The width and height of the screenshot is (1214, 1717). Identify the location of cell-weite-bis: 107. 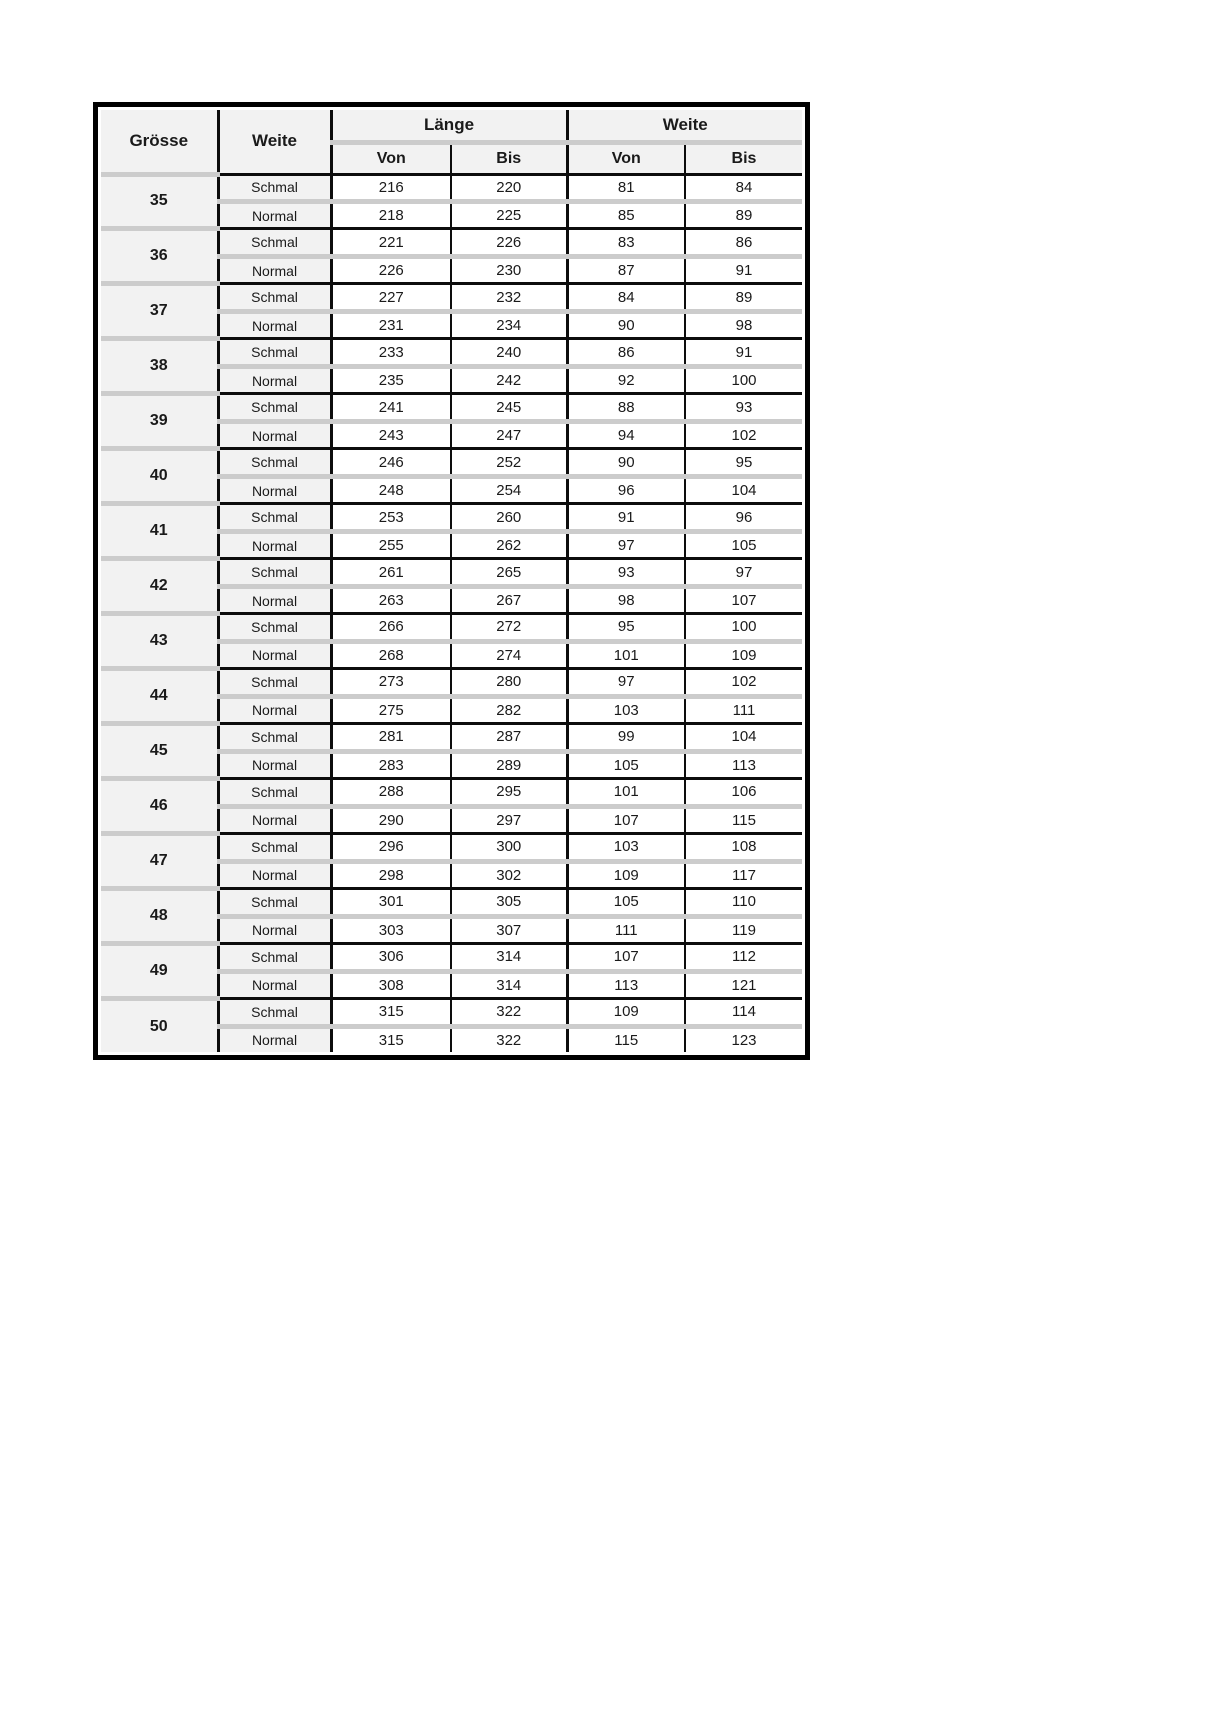
(744, 601).